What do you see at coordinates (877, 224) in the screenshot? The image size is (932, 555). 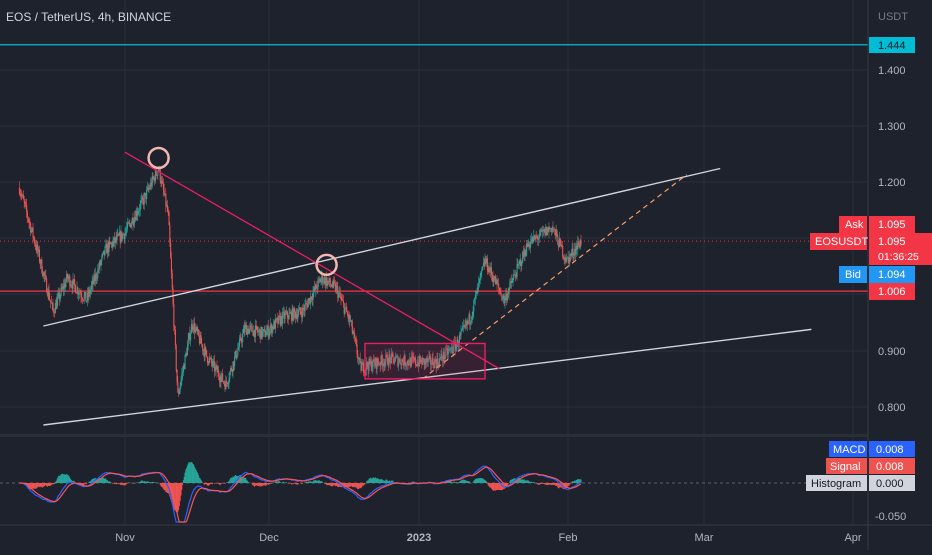 I see `ask-badge: Ask 1.095` at bounding box center [877, 224].